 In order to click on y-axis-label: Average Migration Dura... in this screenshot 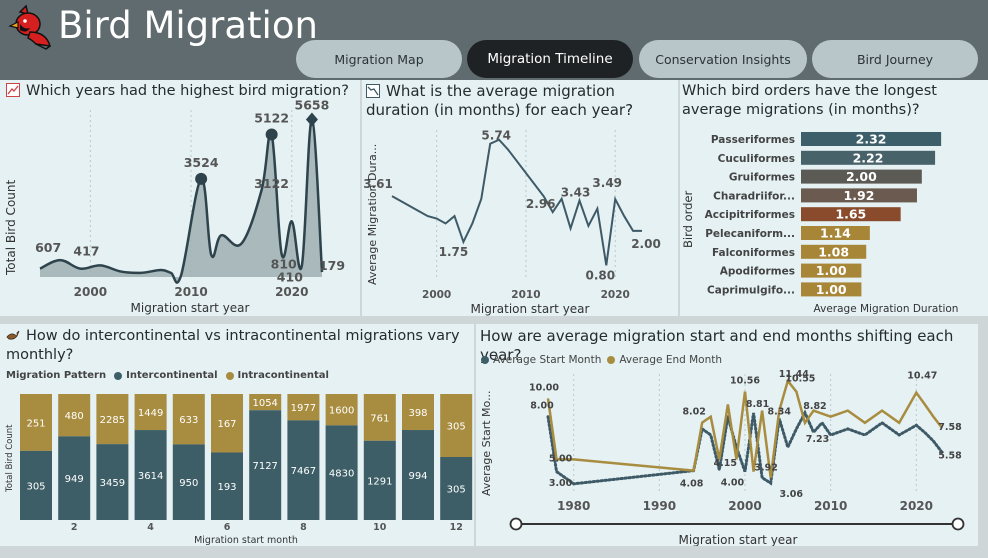, I will do `click(372, 214)`.